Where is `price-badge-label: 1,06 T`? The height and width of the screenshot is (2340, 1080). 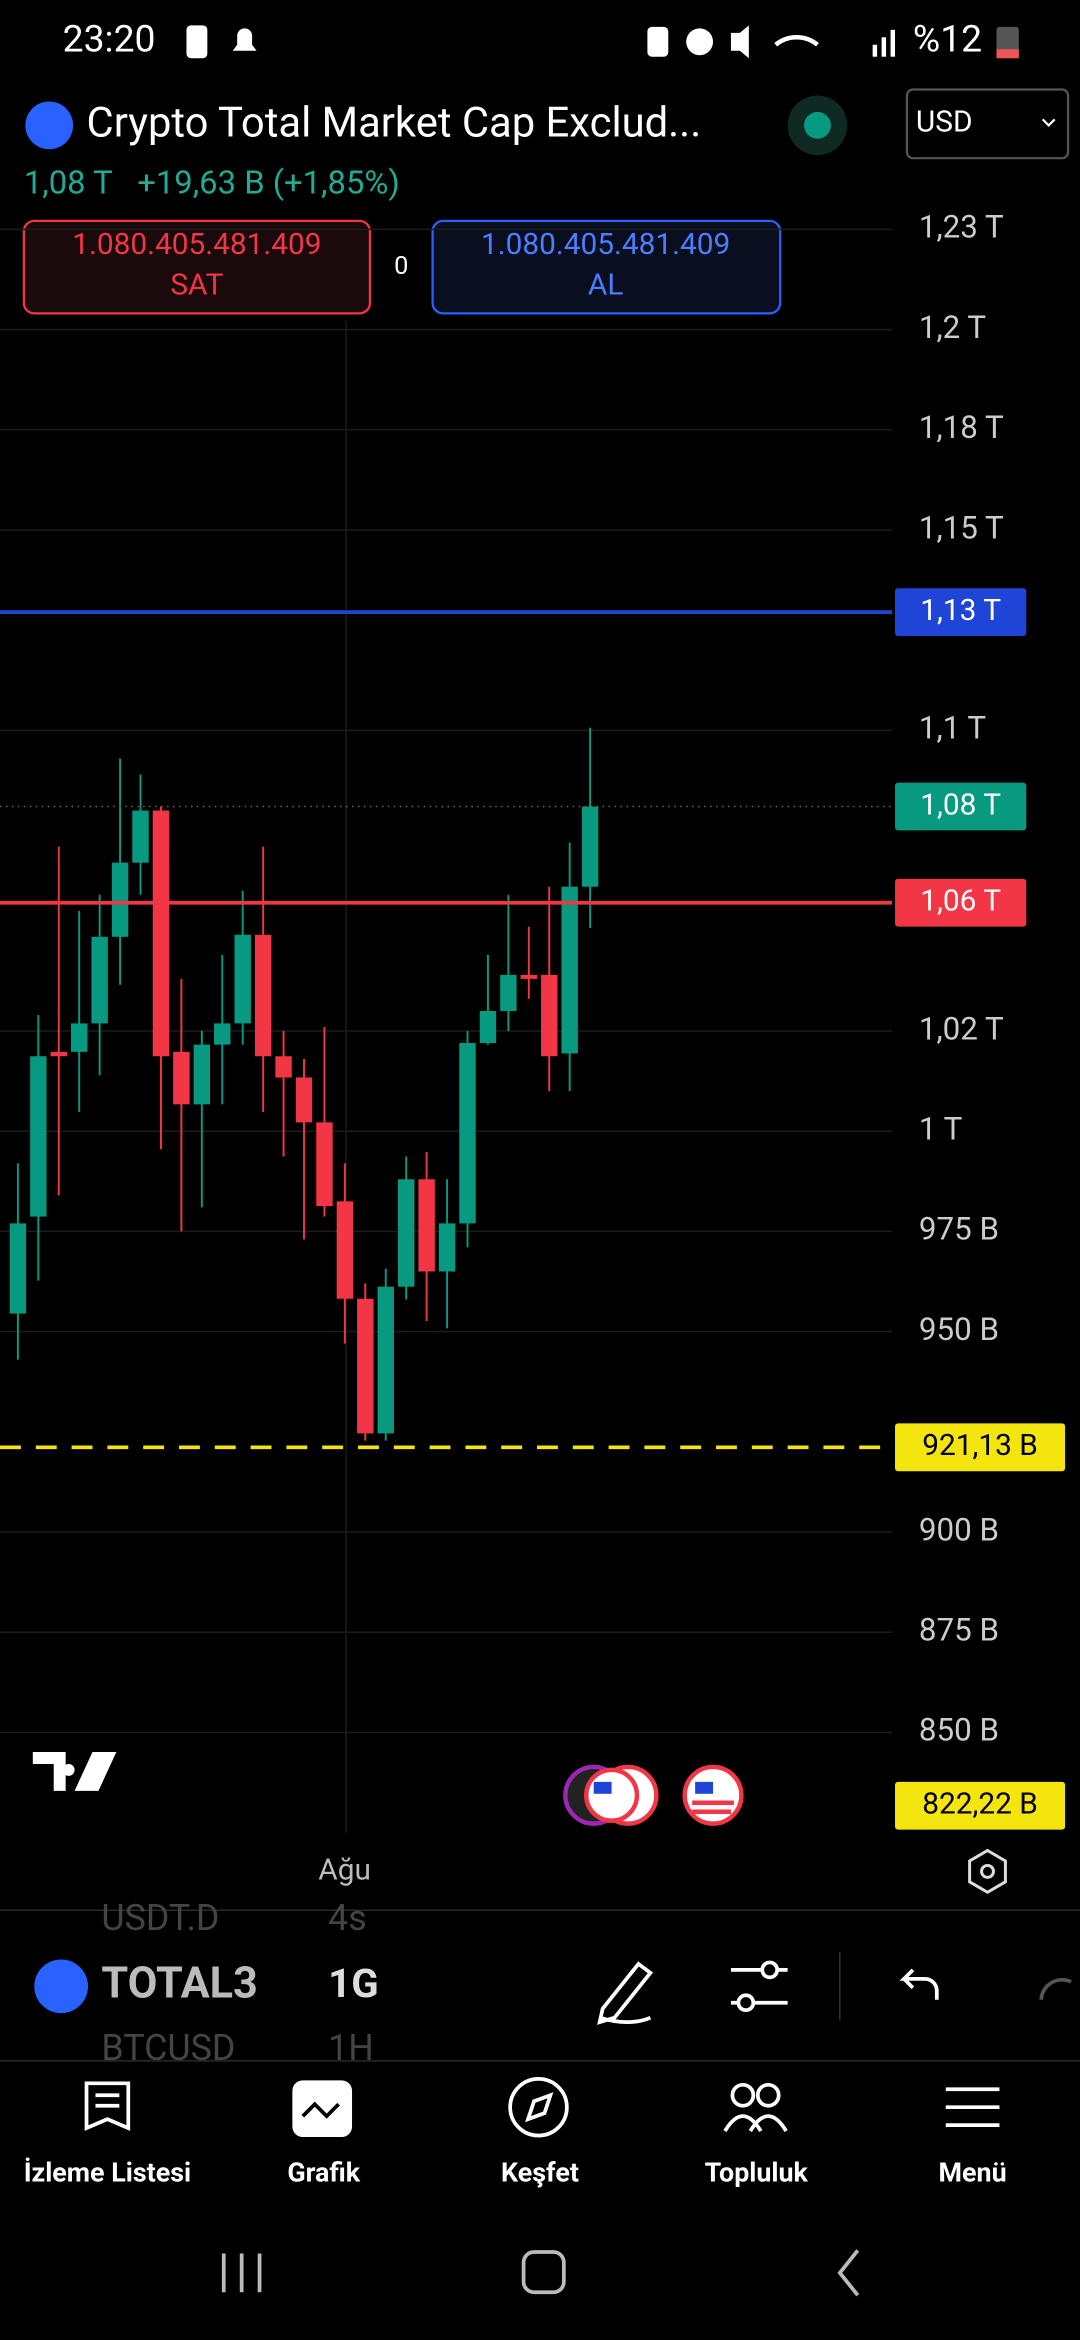 price-badge-label: 1,06 T is located at coordinates (960, 901).